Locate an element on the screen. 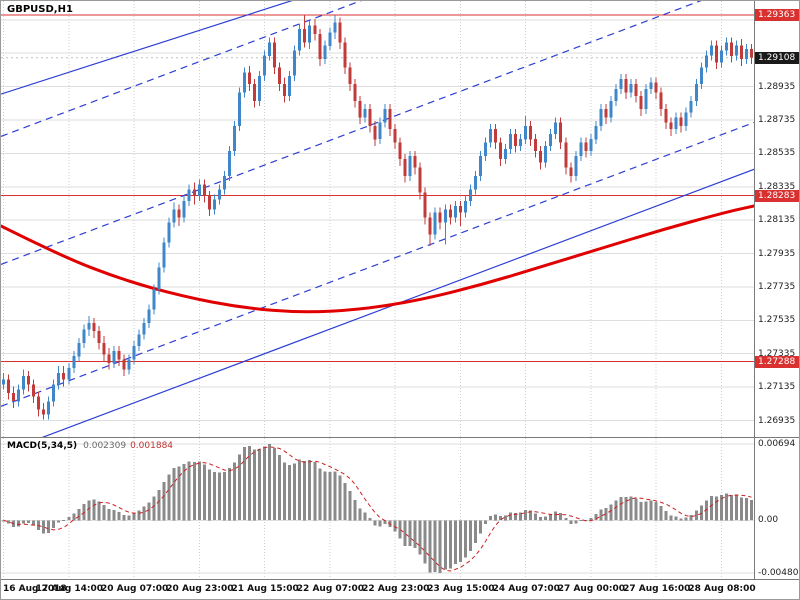 Image resolution: width=800 pixels, height=600 pixels. macd-signal-value: 0.001884 is located at coordinates (152, 446).